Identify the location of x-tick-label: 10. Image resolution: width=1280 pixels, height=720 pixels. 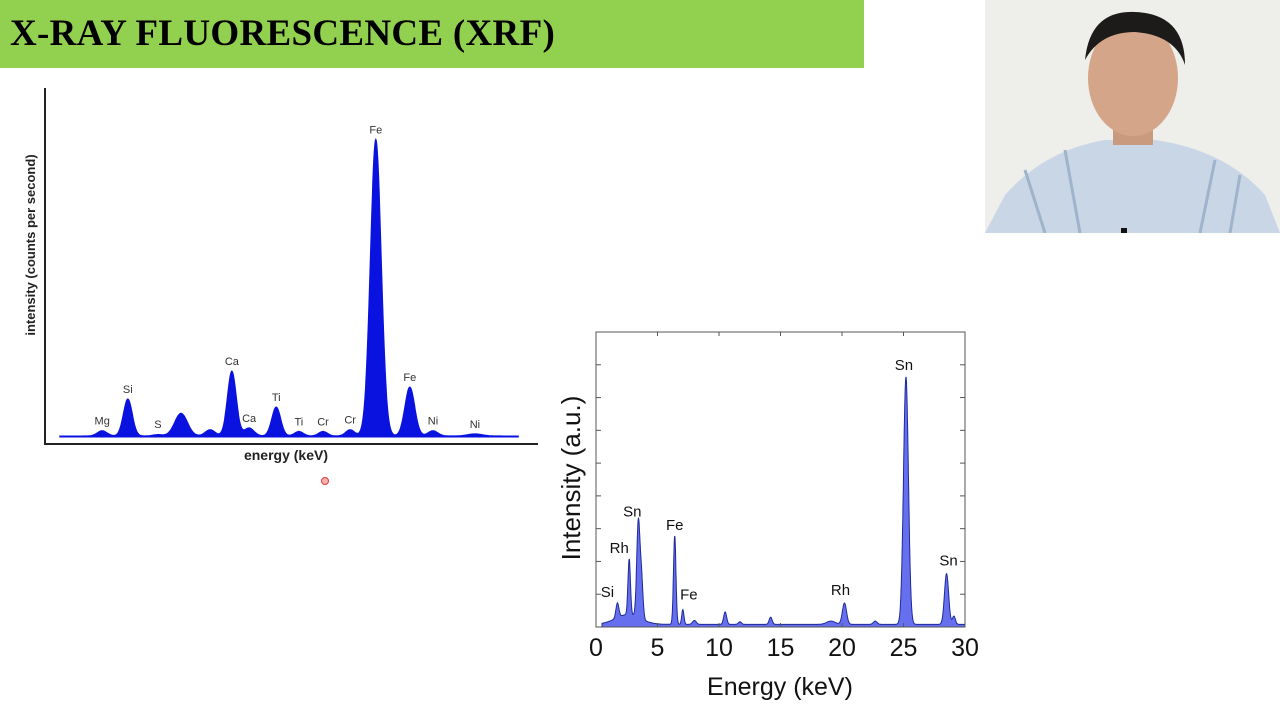
(719, 648).